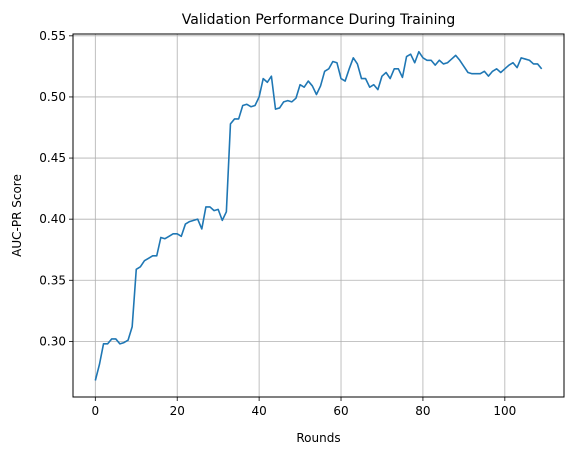 This screenshot has width=575, height=455. What do you see at coordinates (52, 97) in the screenshot?
I see `y-tick-label: 0.50` at bounding box center [52, 97].